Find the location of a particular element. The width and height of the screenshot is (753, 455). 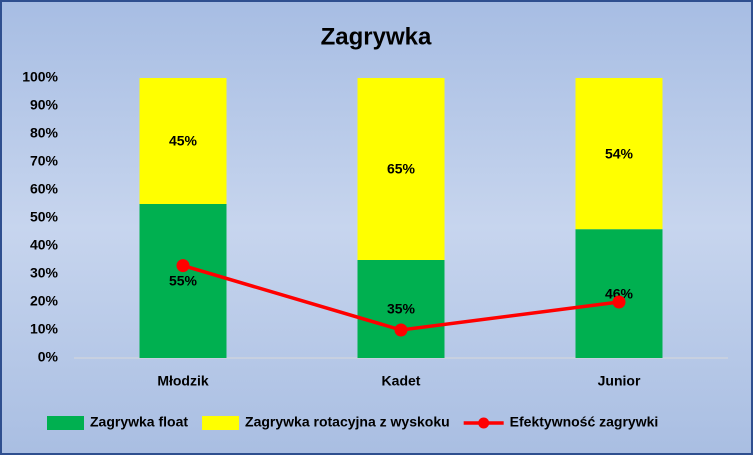

data-label: 55% is located at coordinates (183, 281).